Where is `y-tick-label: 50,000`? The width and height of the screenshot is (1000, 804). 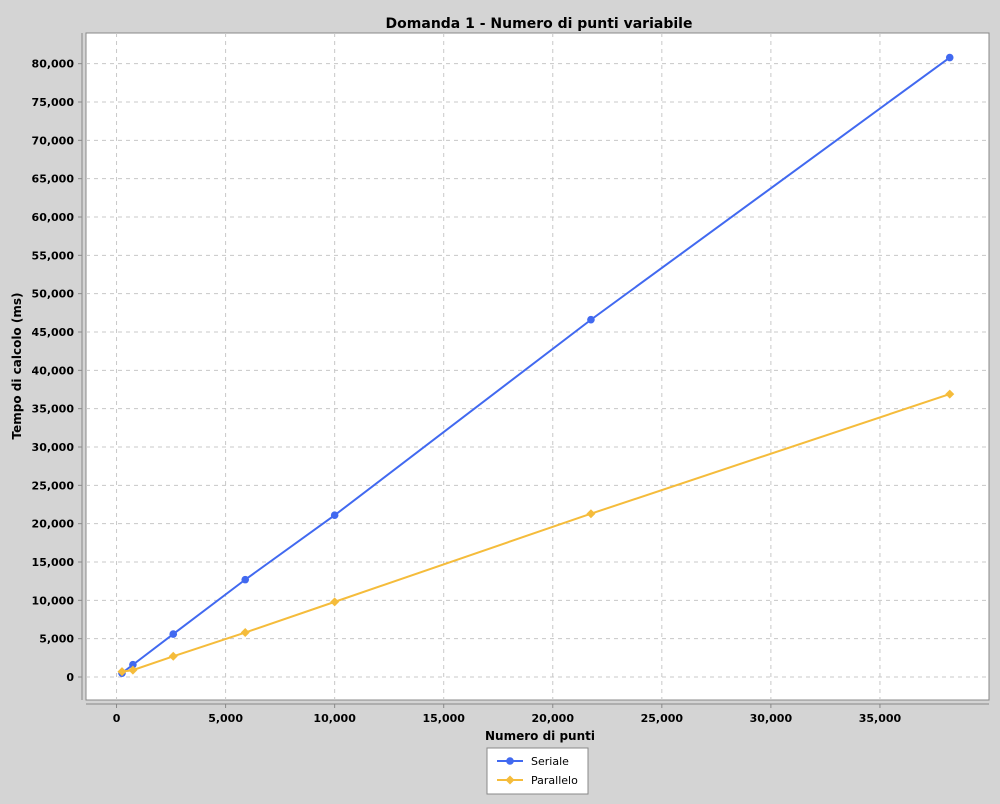 y-tick-label: 50,000 is located at coordinates (53, 294).